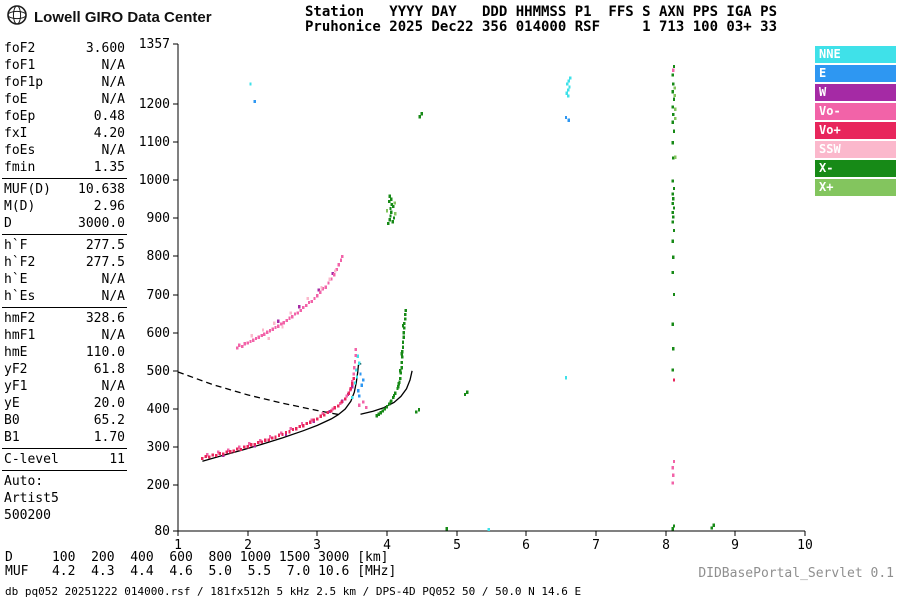  Describe the element at coordinates (154, 180) in the screenshot. I see `svg-text: 1000` at that location.